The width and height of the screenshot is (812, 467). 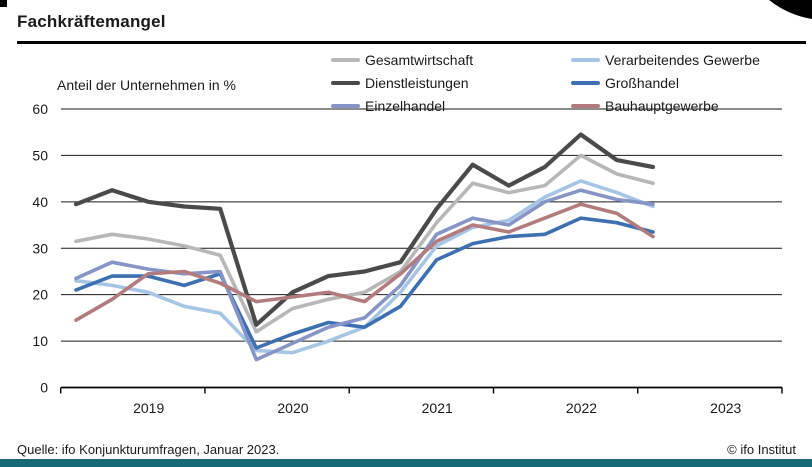 I want to click on legend-label: Verarbeitendes Gewerbe, so click(x=682, y=59).